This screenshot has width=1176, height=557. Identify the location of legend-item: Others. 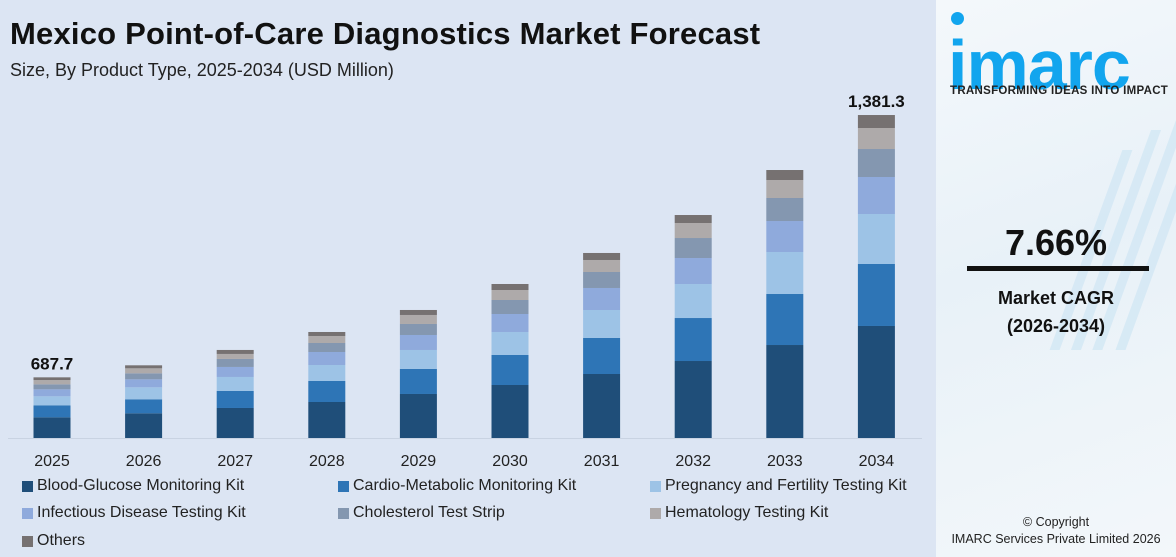
(53, 541).